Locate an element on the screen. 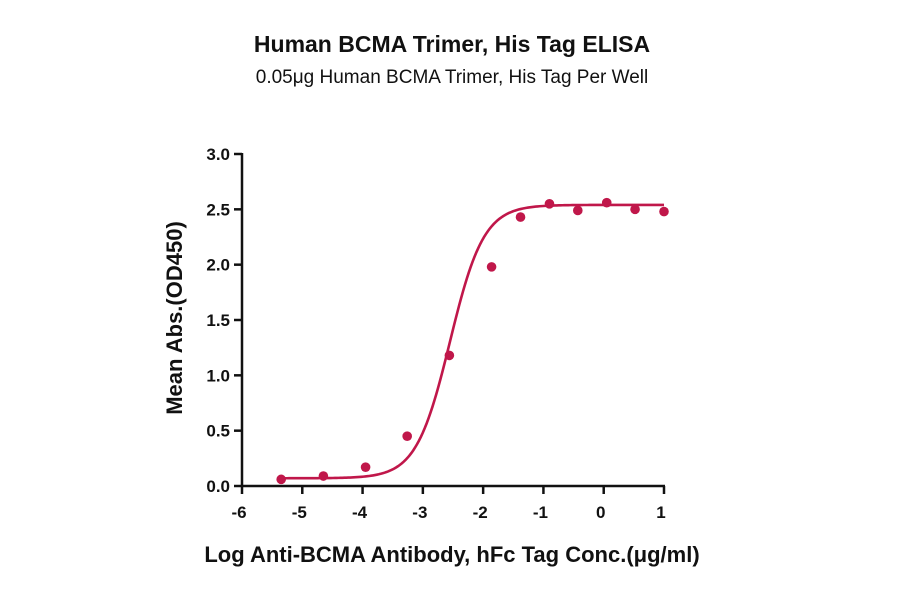  y-tick-label: 0.0 is located at coordinates (218, 486).